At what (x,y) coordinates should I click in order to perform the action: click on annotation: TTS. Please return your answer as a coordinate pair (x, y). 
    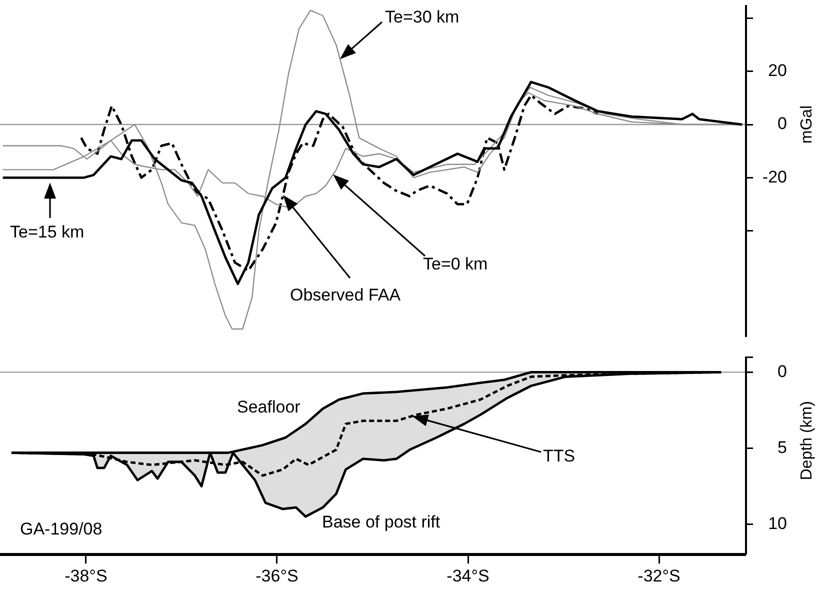
    Looking at the image, I should click on (559, 456).